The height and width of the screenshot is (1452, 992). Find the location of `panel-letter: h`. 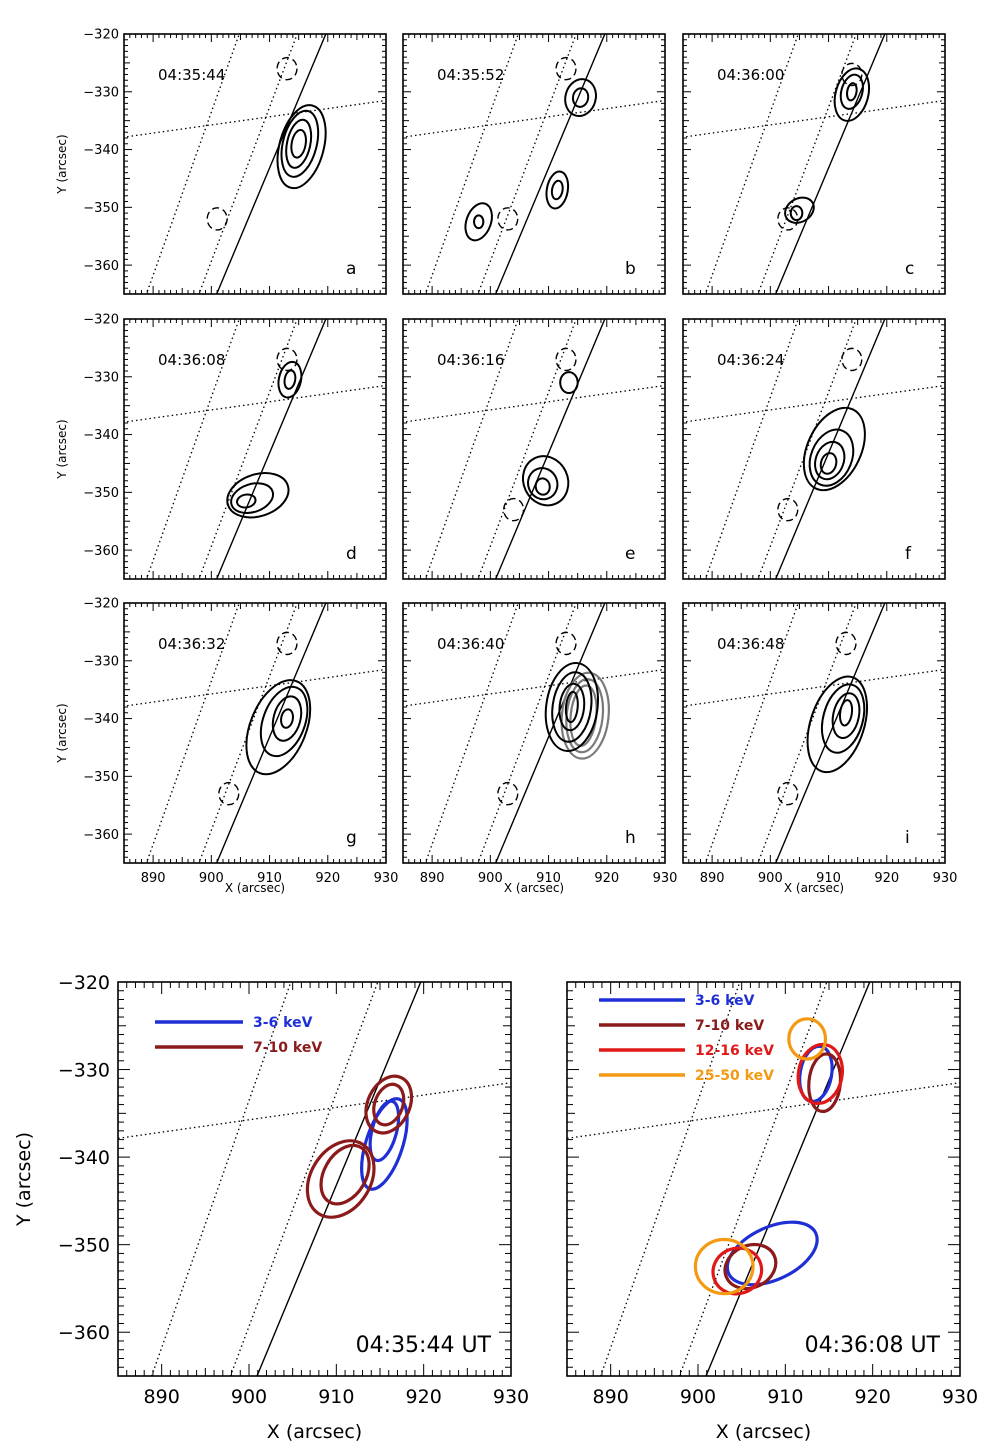

panel-letter: h is located at coordinates (630, 838).